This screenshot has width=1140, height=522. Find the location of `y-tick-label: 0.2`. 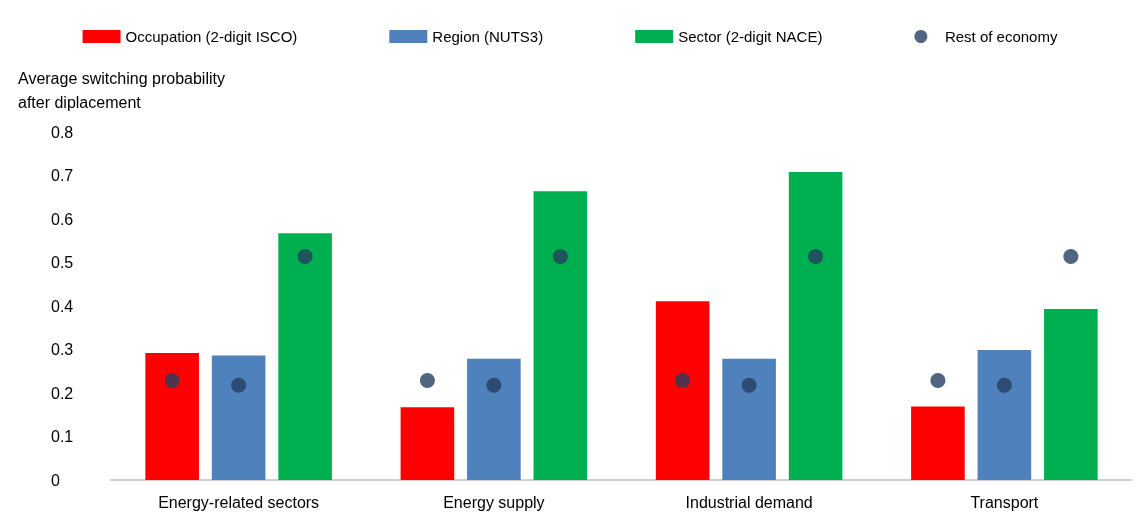

y-tick-label: 0.2 is located at coordinates (62, 393).